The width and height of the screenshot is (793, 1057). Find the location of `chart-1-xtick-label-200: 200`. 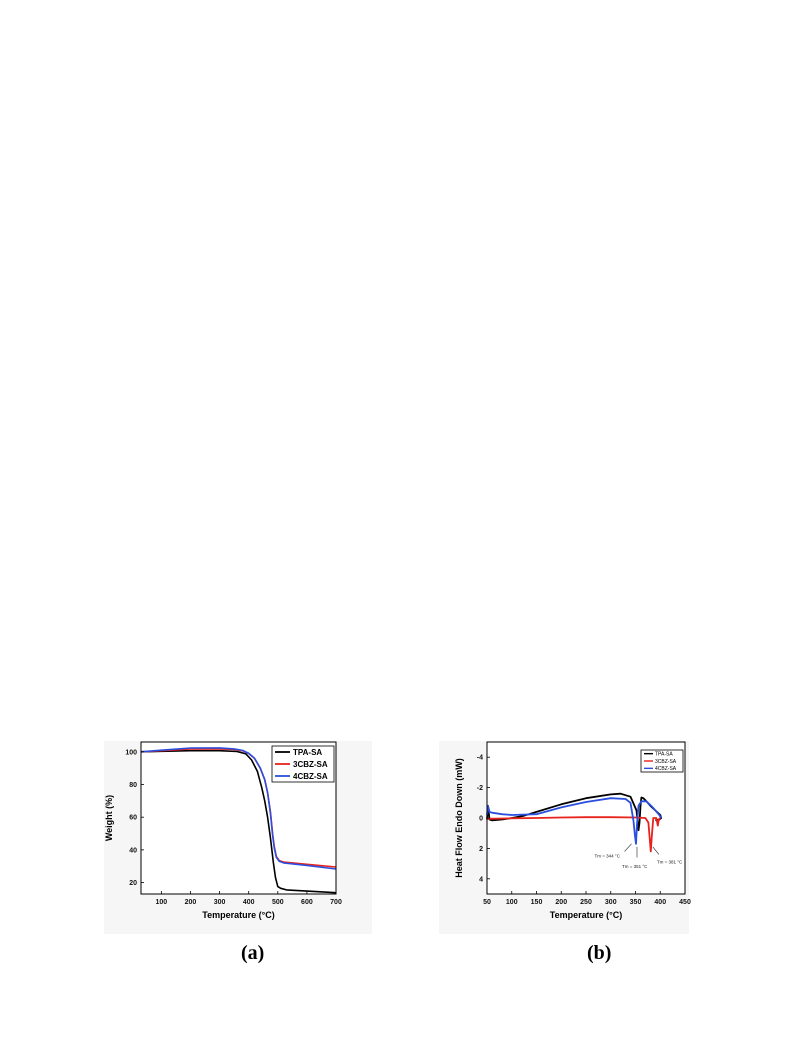

chart-1-xtick-label-200: 200 is located at coordinates (561, 902).